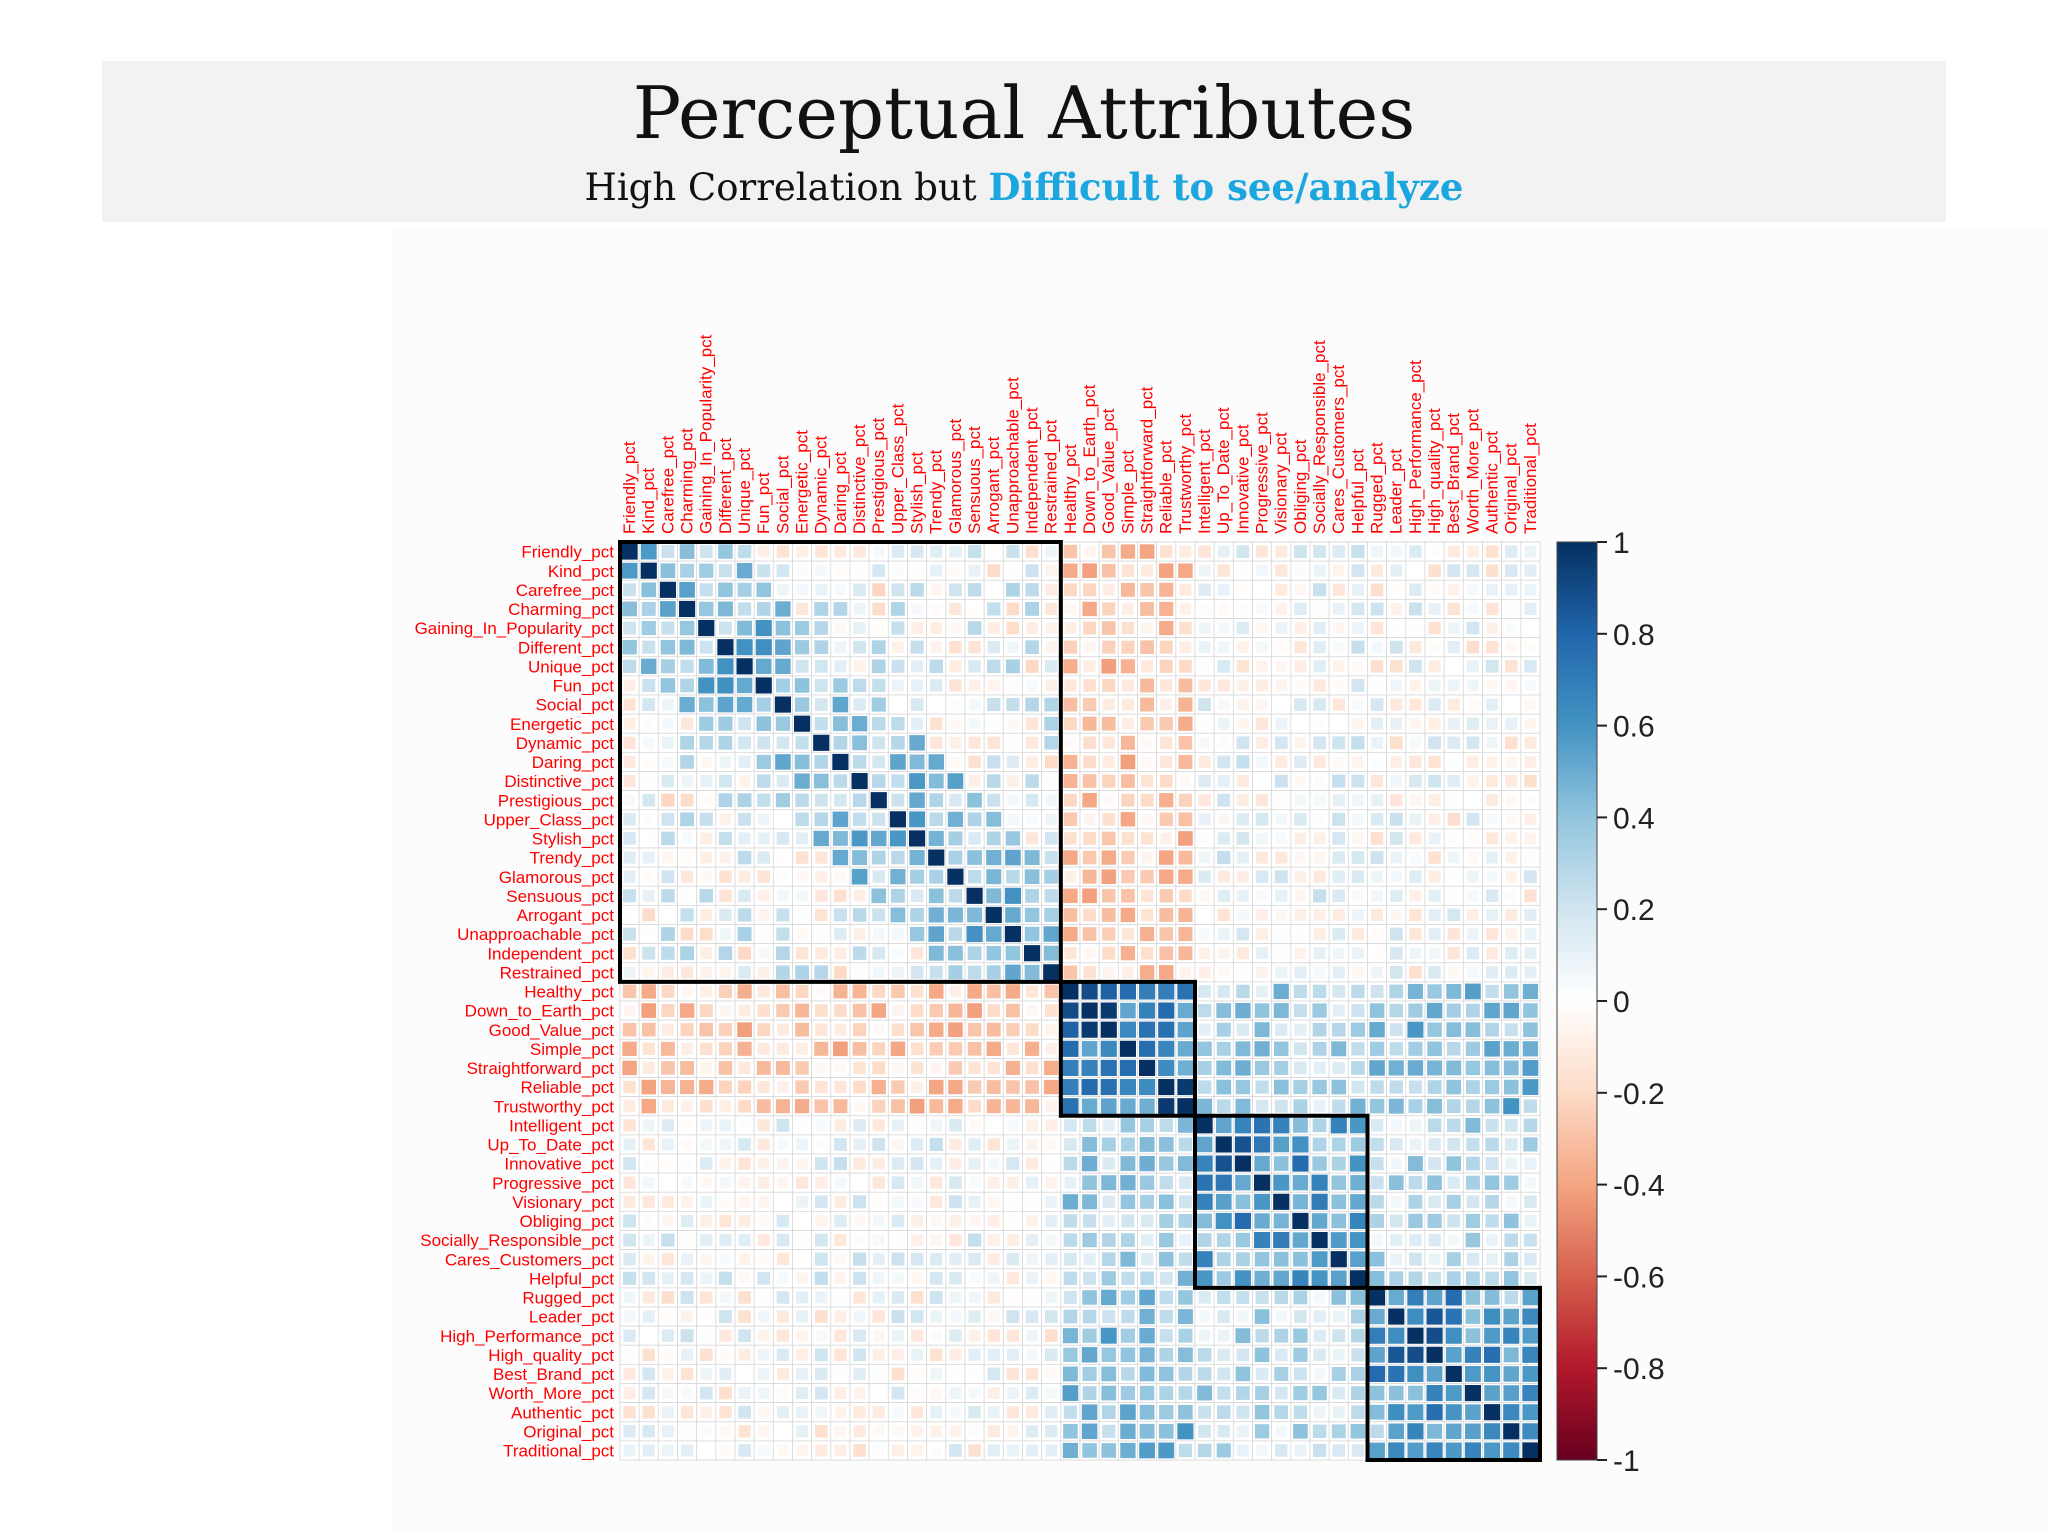  What do you see at coordinates (1472, 471) in the screenshot?
I see `column-label: Worth_More_pct` at bounding box center [1472, 471].